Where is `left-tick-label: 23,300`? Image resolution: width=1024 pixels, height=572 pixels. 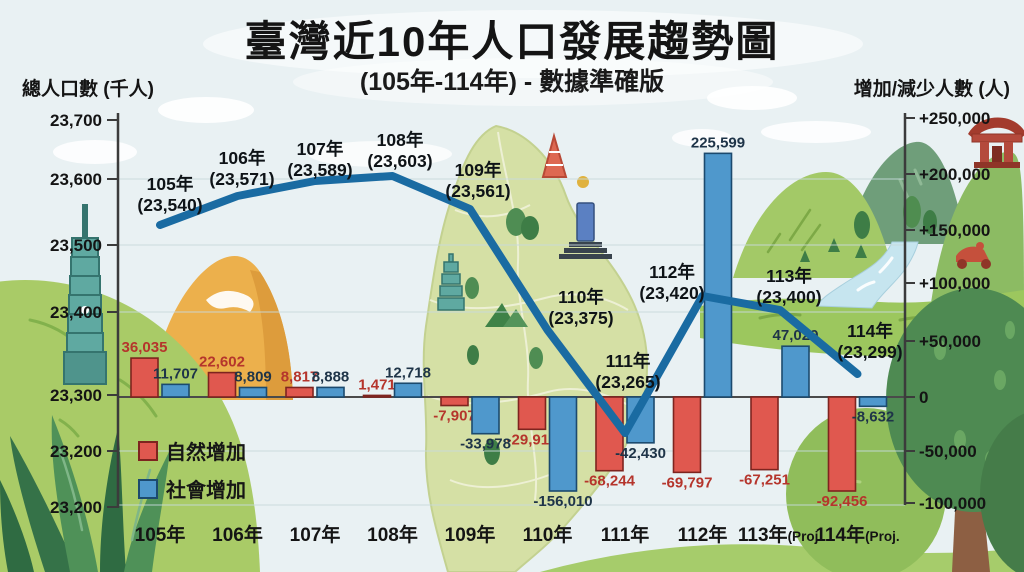
left-tick-label: 23,300 is located at coordinates (76, 395).